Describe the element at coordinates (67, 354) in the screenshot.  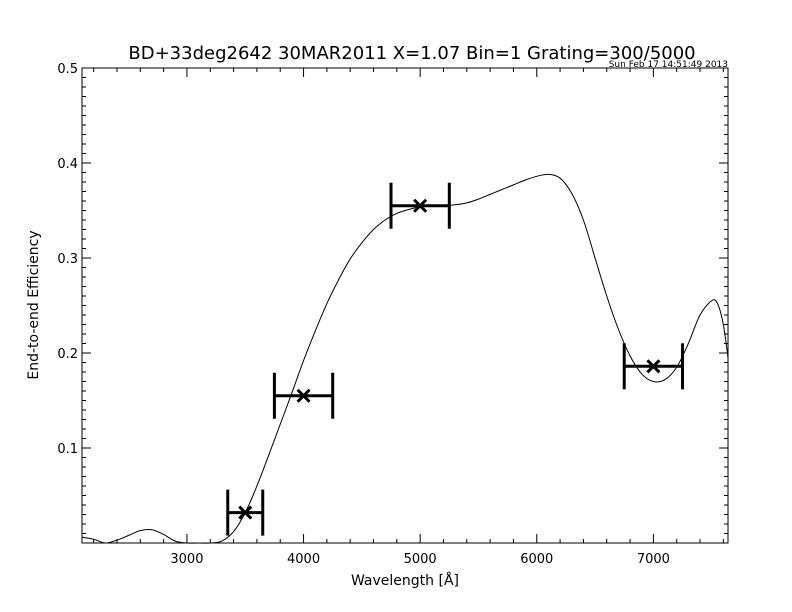
I see `y-tick-label: 0.2` at that location.